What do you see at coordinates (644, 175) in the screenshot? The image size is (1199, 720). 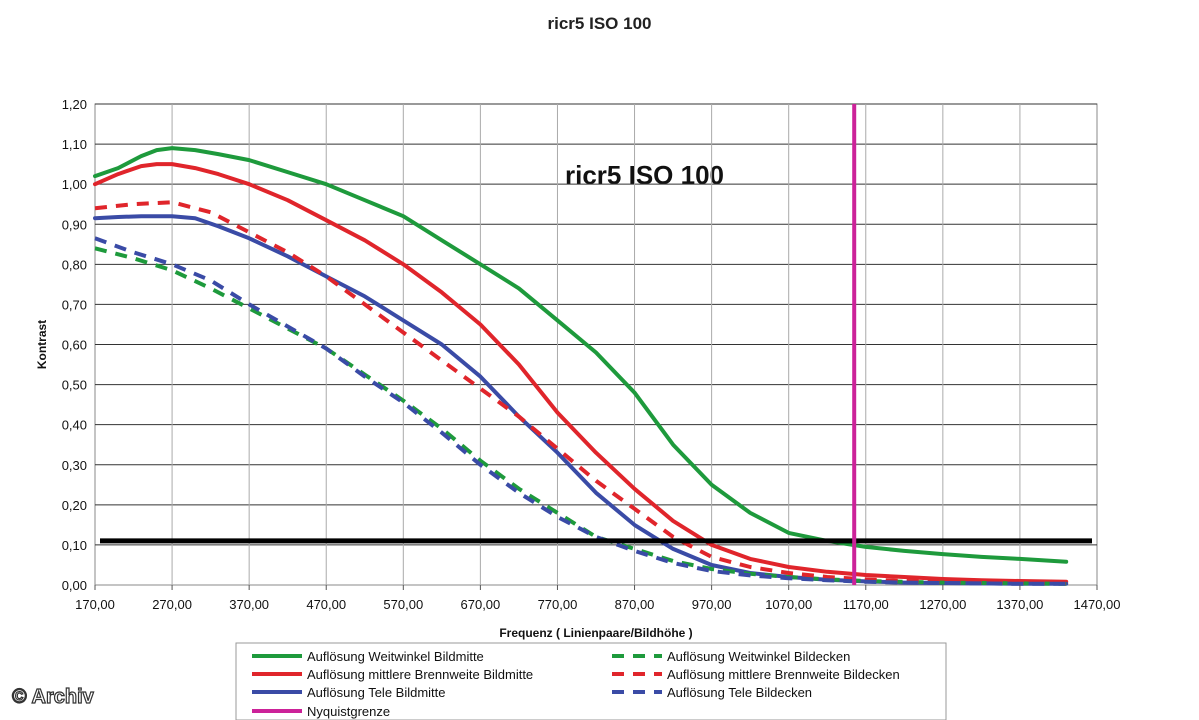 I see `inner-chart-title: ricr5 ISO 100` at bounding box center [644, 175].